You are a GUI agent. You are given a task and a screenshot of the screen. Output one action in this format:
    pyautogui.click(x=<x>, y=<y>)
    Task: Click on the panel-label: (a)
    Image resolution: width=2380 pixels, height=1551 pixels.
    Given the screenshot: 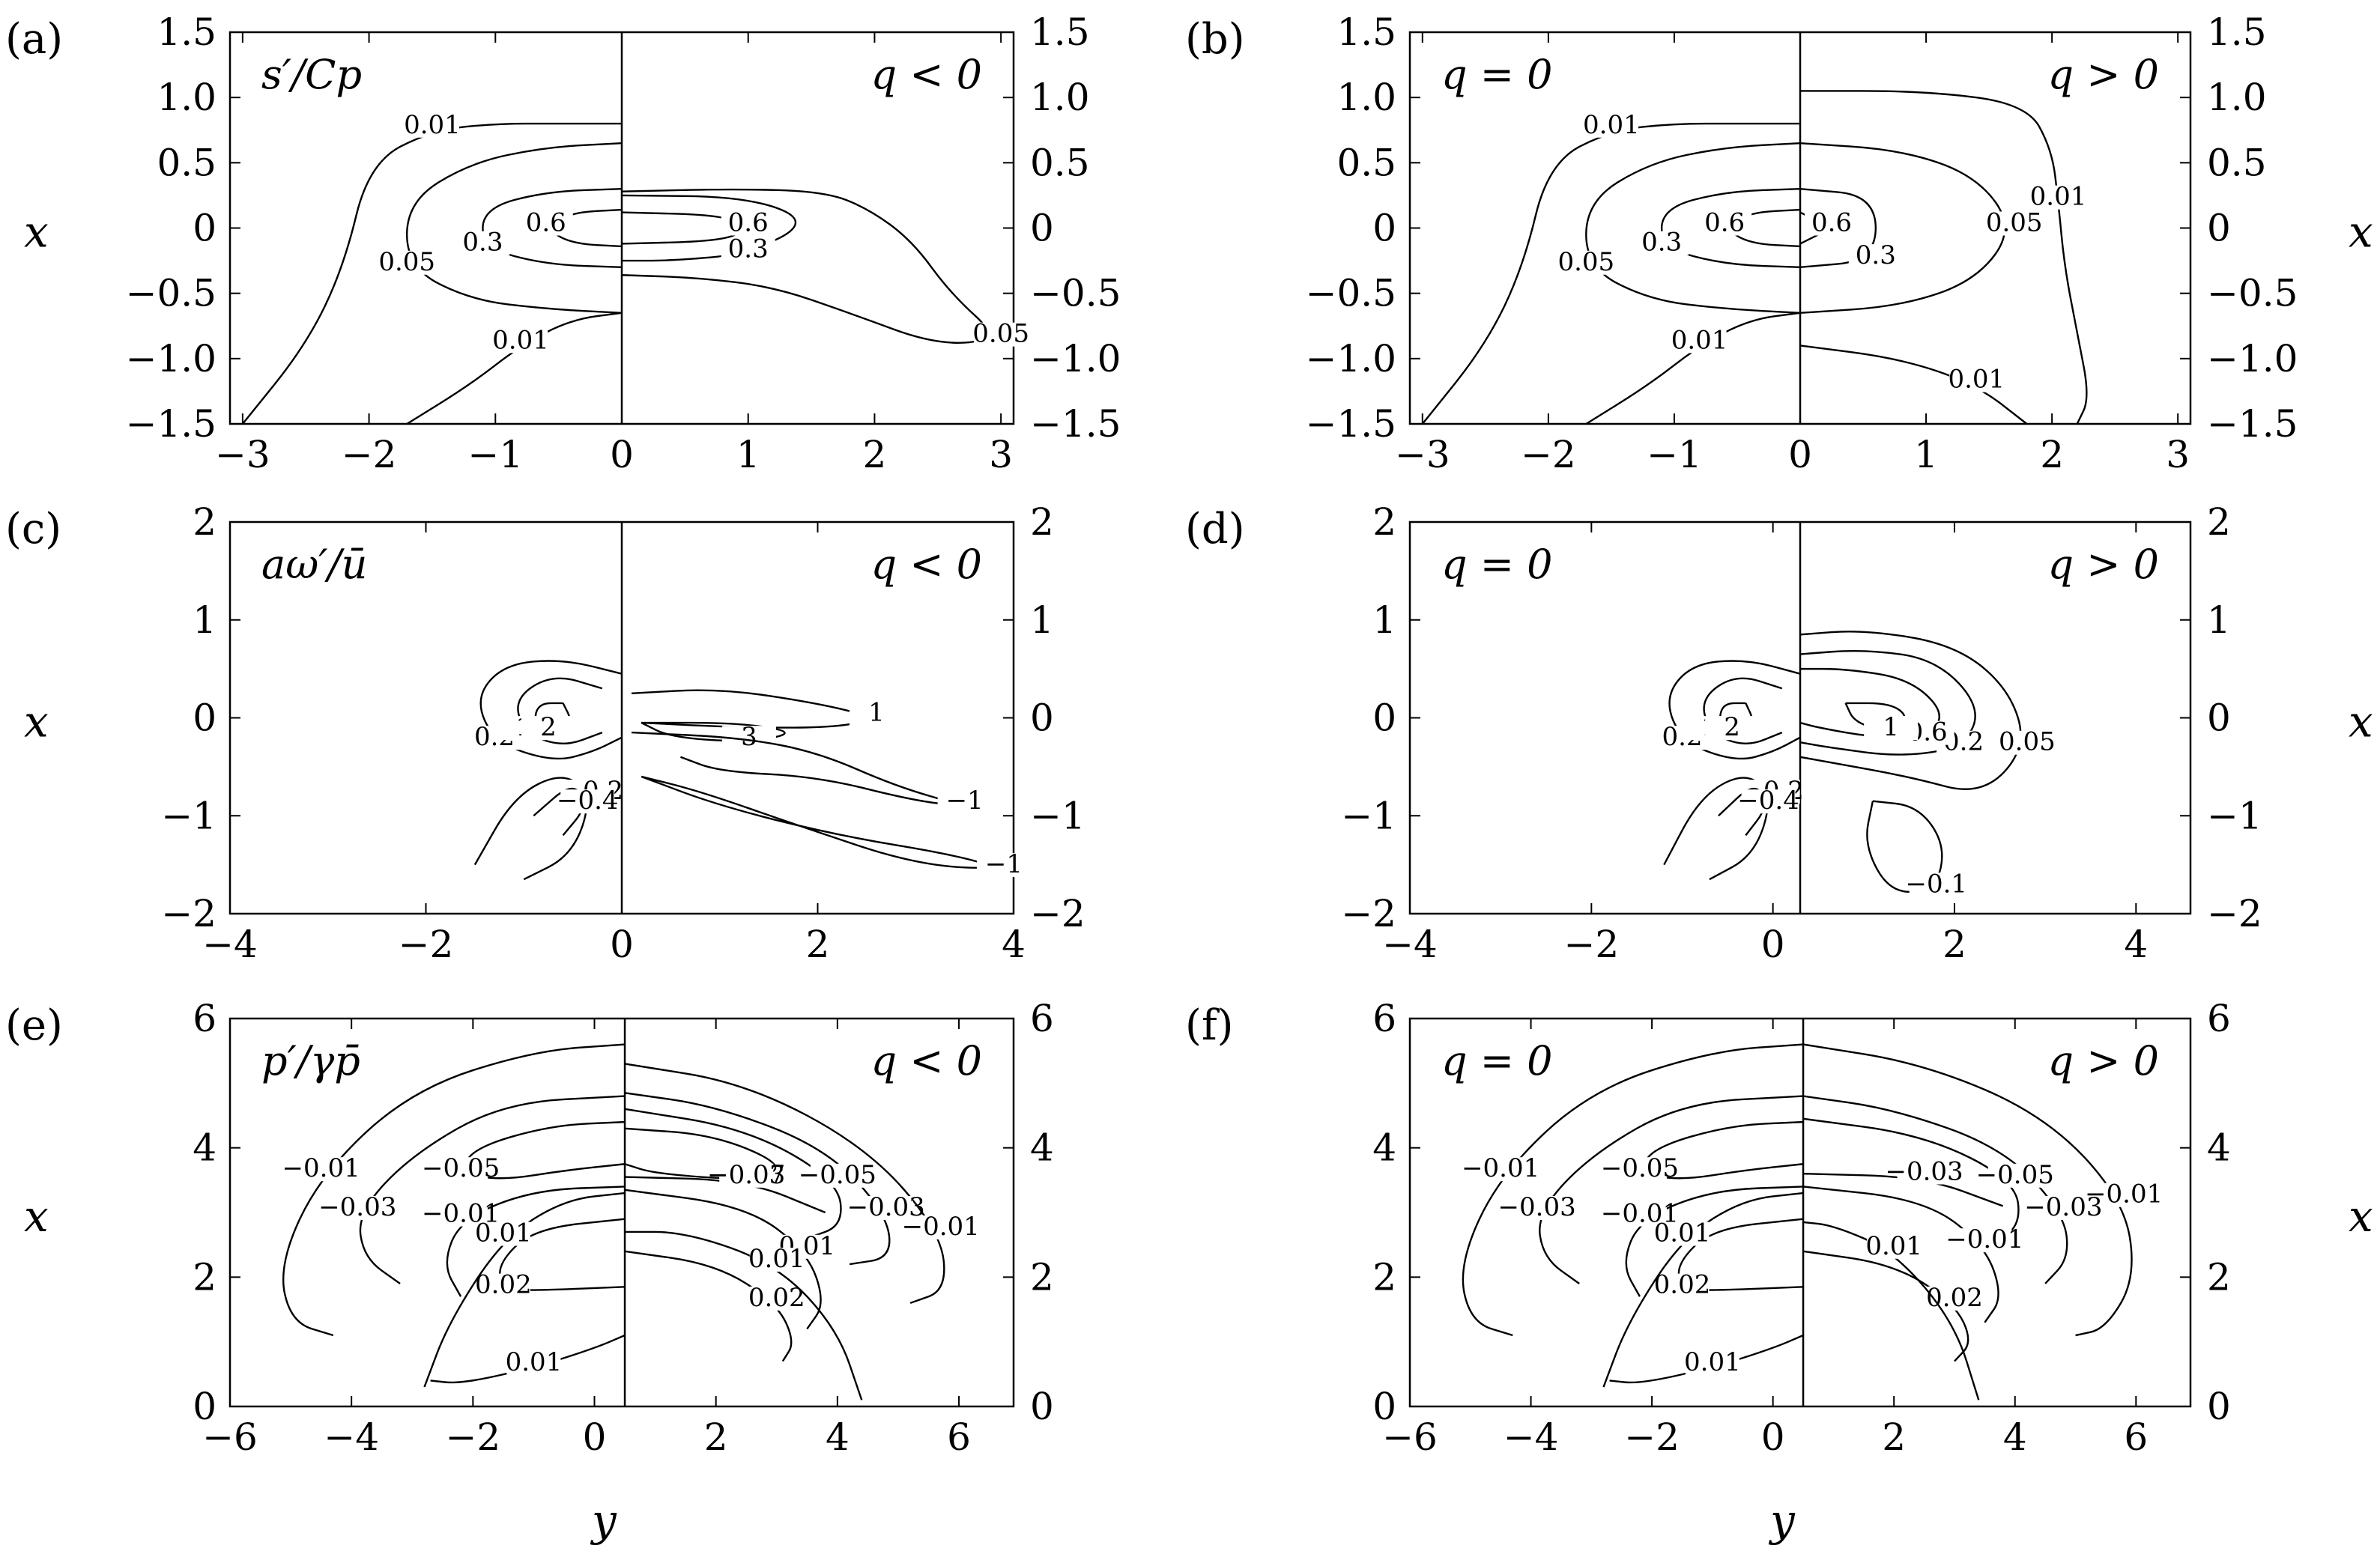 What is the action you would take?
    pyautogui.click(x=34, y=40)
    